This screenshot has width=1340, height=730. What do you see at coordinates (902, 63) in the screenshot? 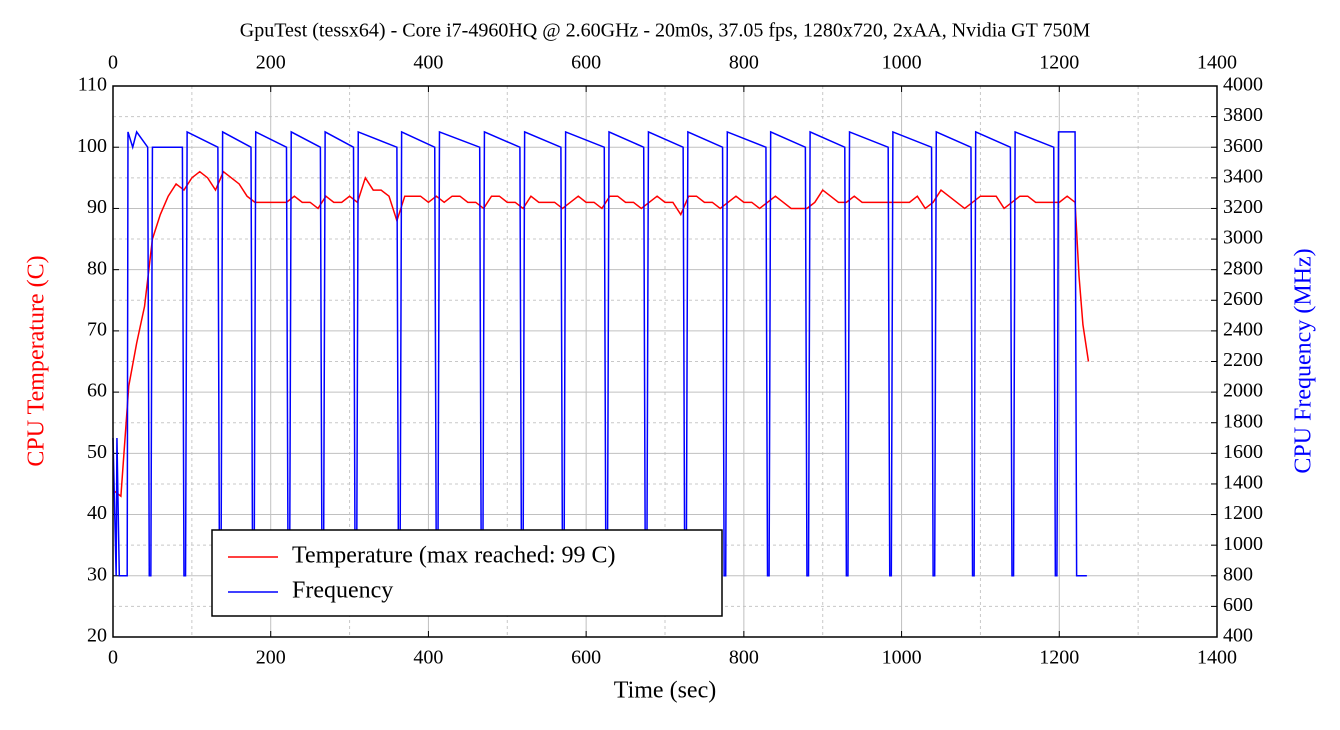
I see `x-top-tick-label: 1000` at bounding box center [902, 63].